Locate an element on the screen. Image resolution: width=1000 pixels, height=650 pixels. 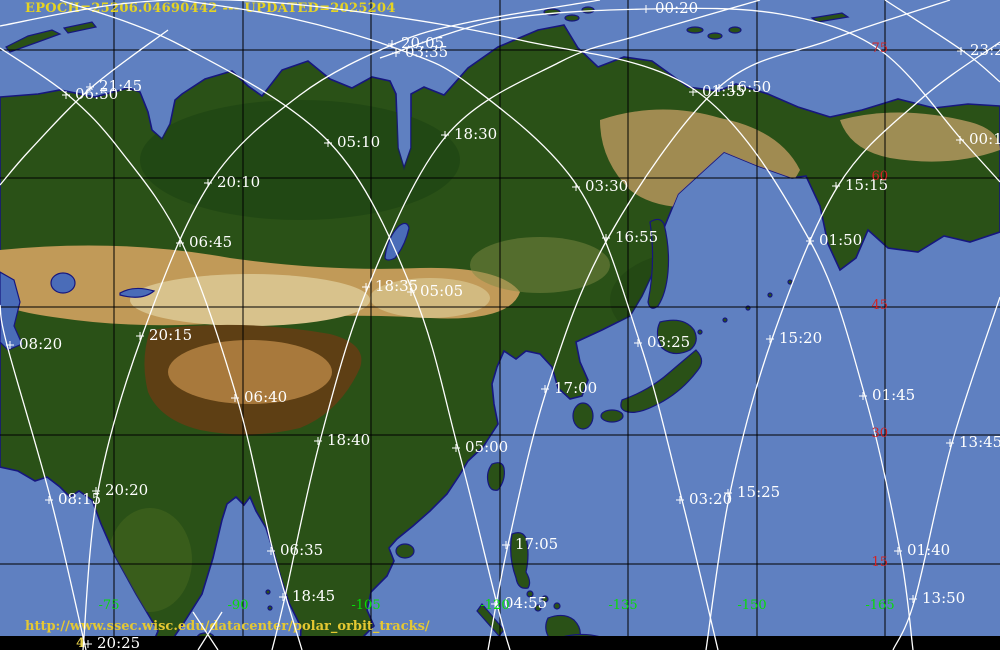
orbit-track-pass-extra-a is located at coordinates (205, 630).